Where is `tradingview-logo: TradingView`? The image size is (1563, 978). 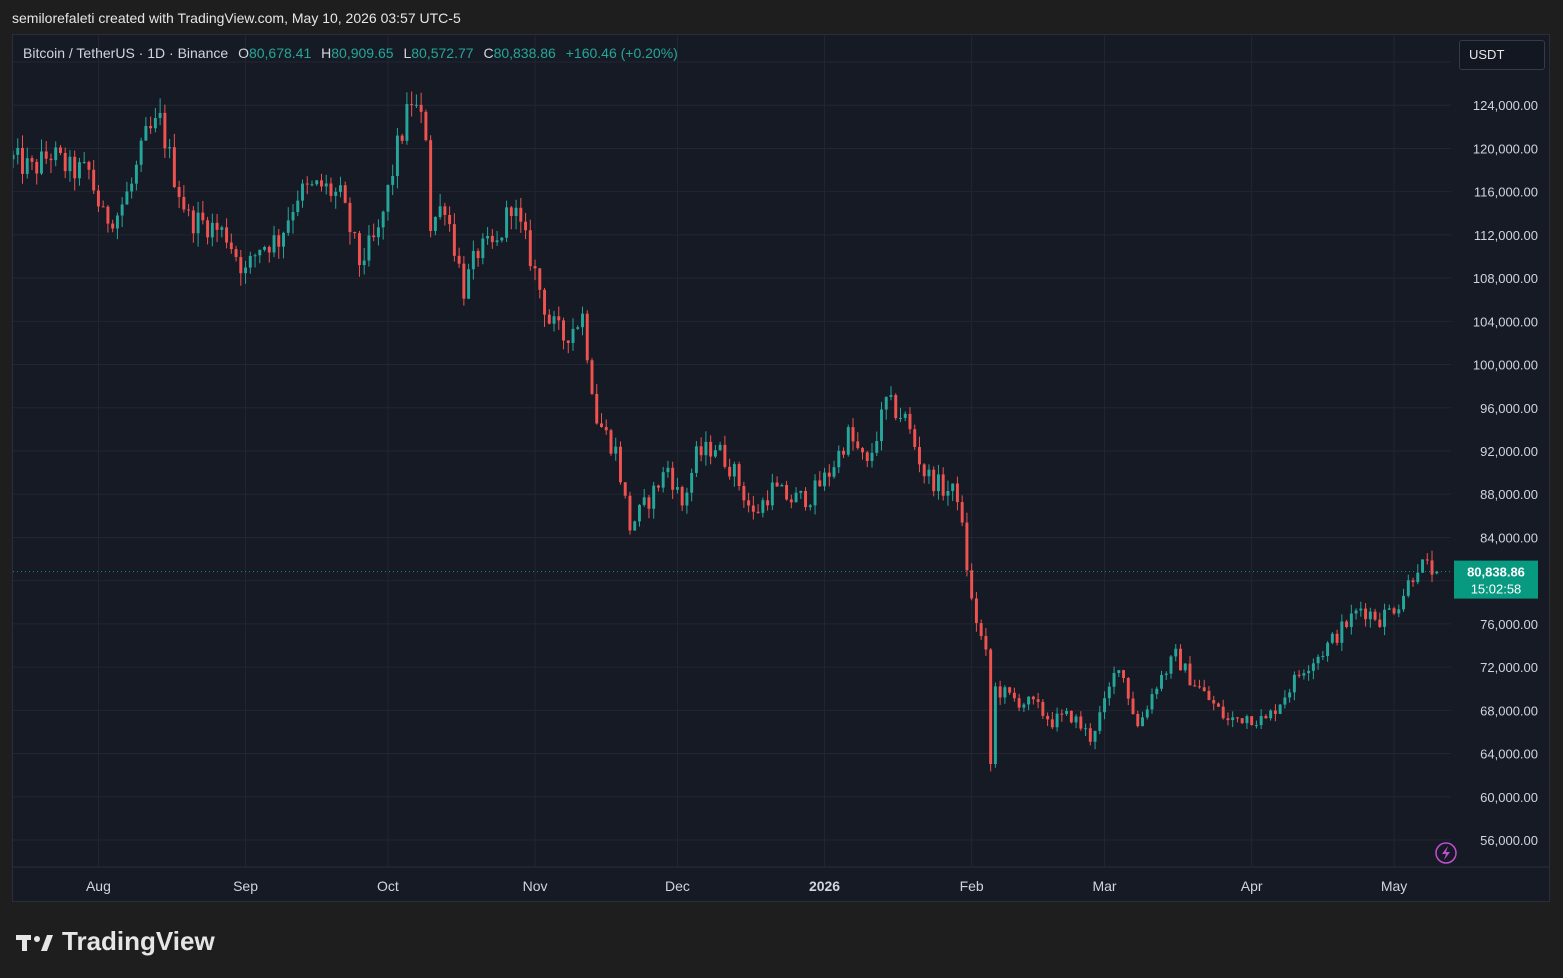 tradingview-logo: TradingView is located at coordinates (115, 941).